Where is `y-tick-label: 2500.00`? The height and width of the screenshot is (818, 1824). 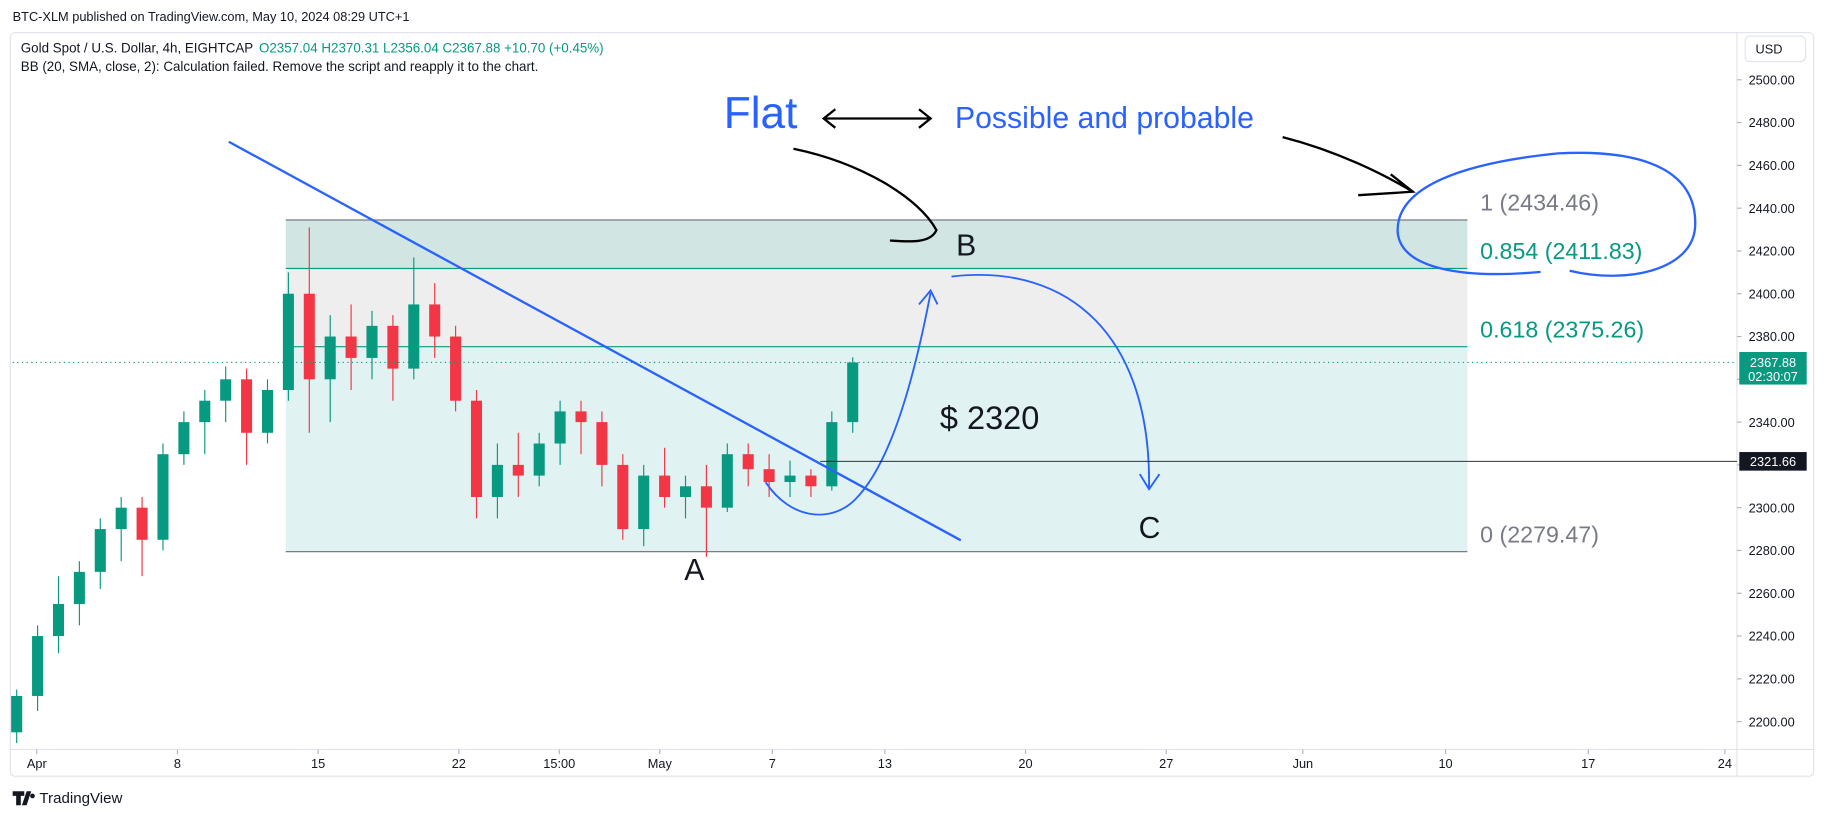
y-tick-label: 2500.00 is located at coordinates (1772, 79).